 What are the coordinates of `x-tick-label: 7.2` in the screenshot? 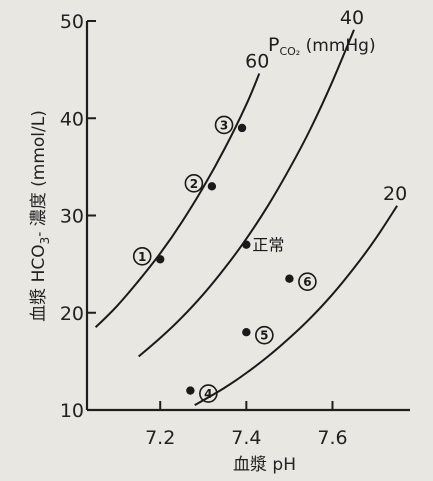 It's located at (160, 438).